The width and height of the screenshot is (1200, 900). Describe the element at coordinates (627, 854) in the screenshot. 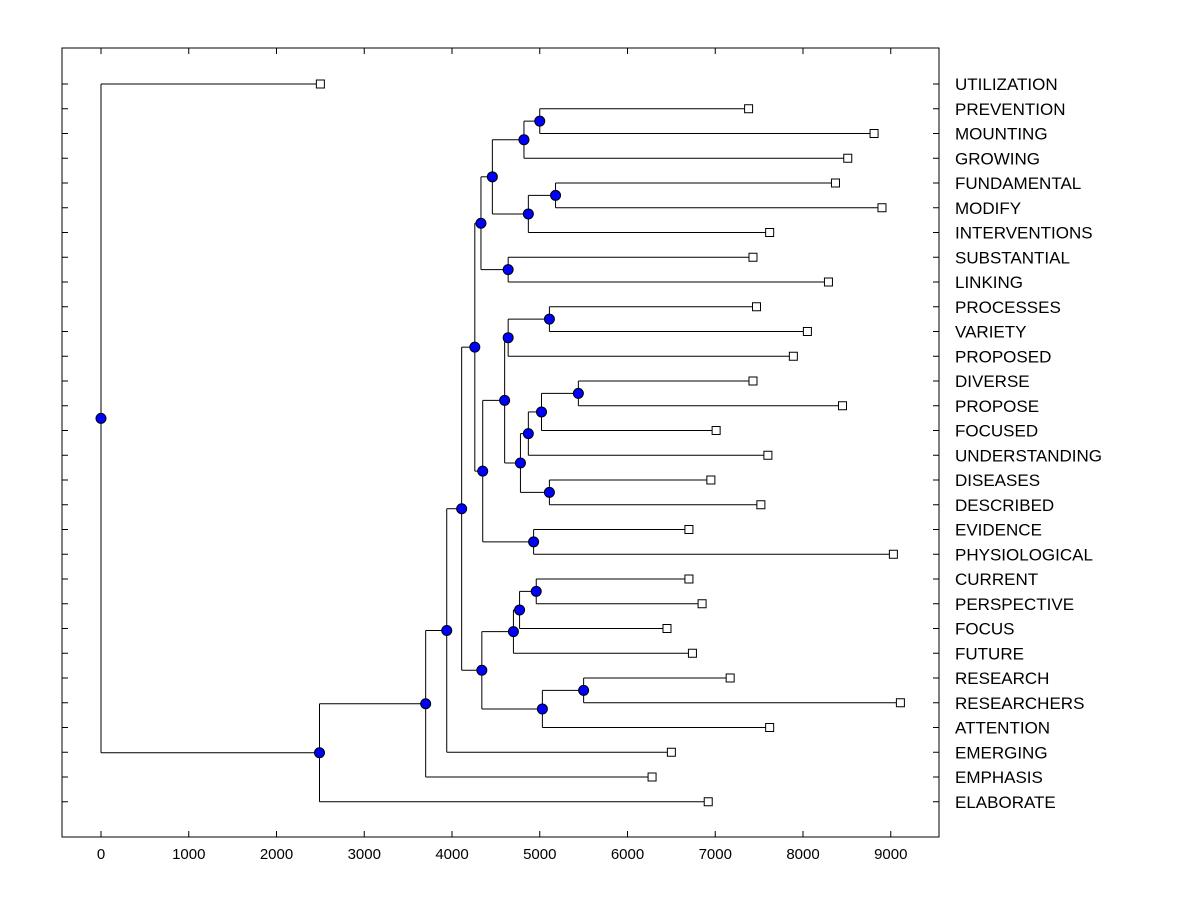

I see `x-tick-label: 6000` at that location.